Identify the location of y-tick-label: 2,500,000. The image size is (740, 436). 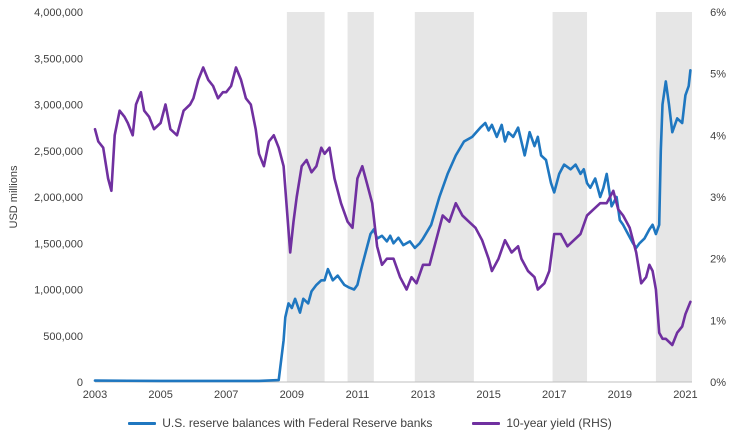
(58, 152).